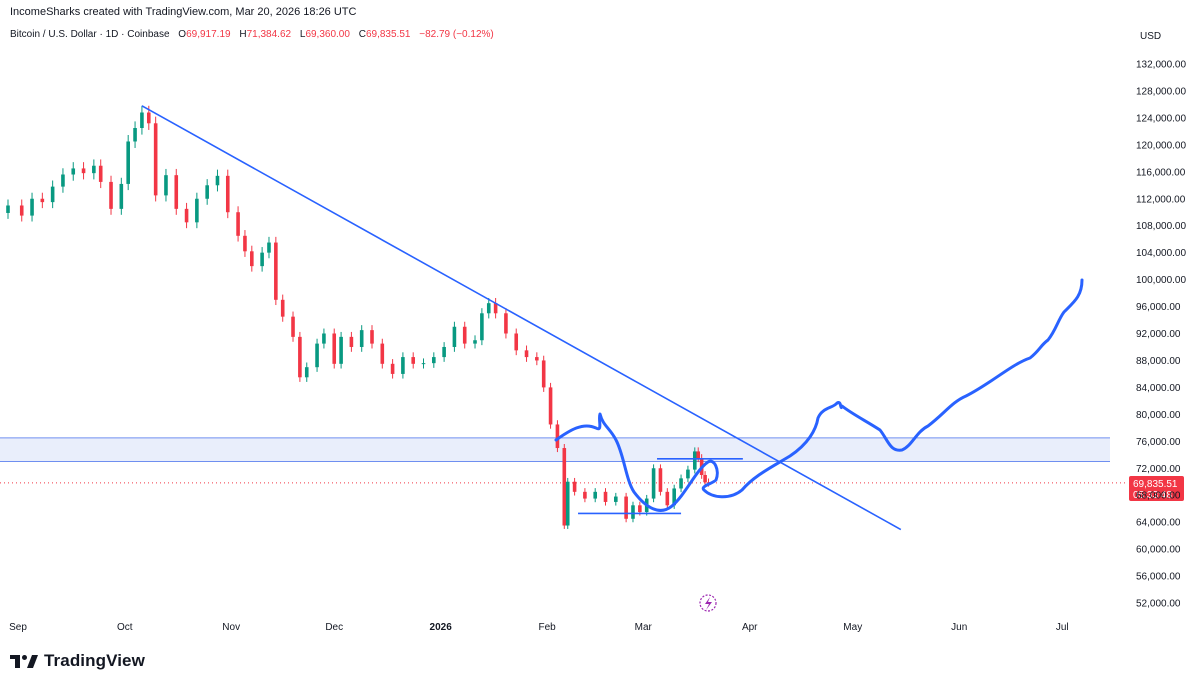 The width and height of the screenshot is (1200, 687). What do you see at coordinates (644, 627) in the screenshot?
I see `x-tick-label: Mar` at bounding box center [644, 627].